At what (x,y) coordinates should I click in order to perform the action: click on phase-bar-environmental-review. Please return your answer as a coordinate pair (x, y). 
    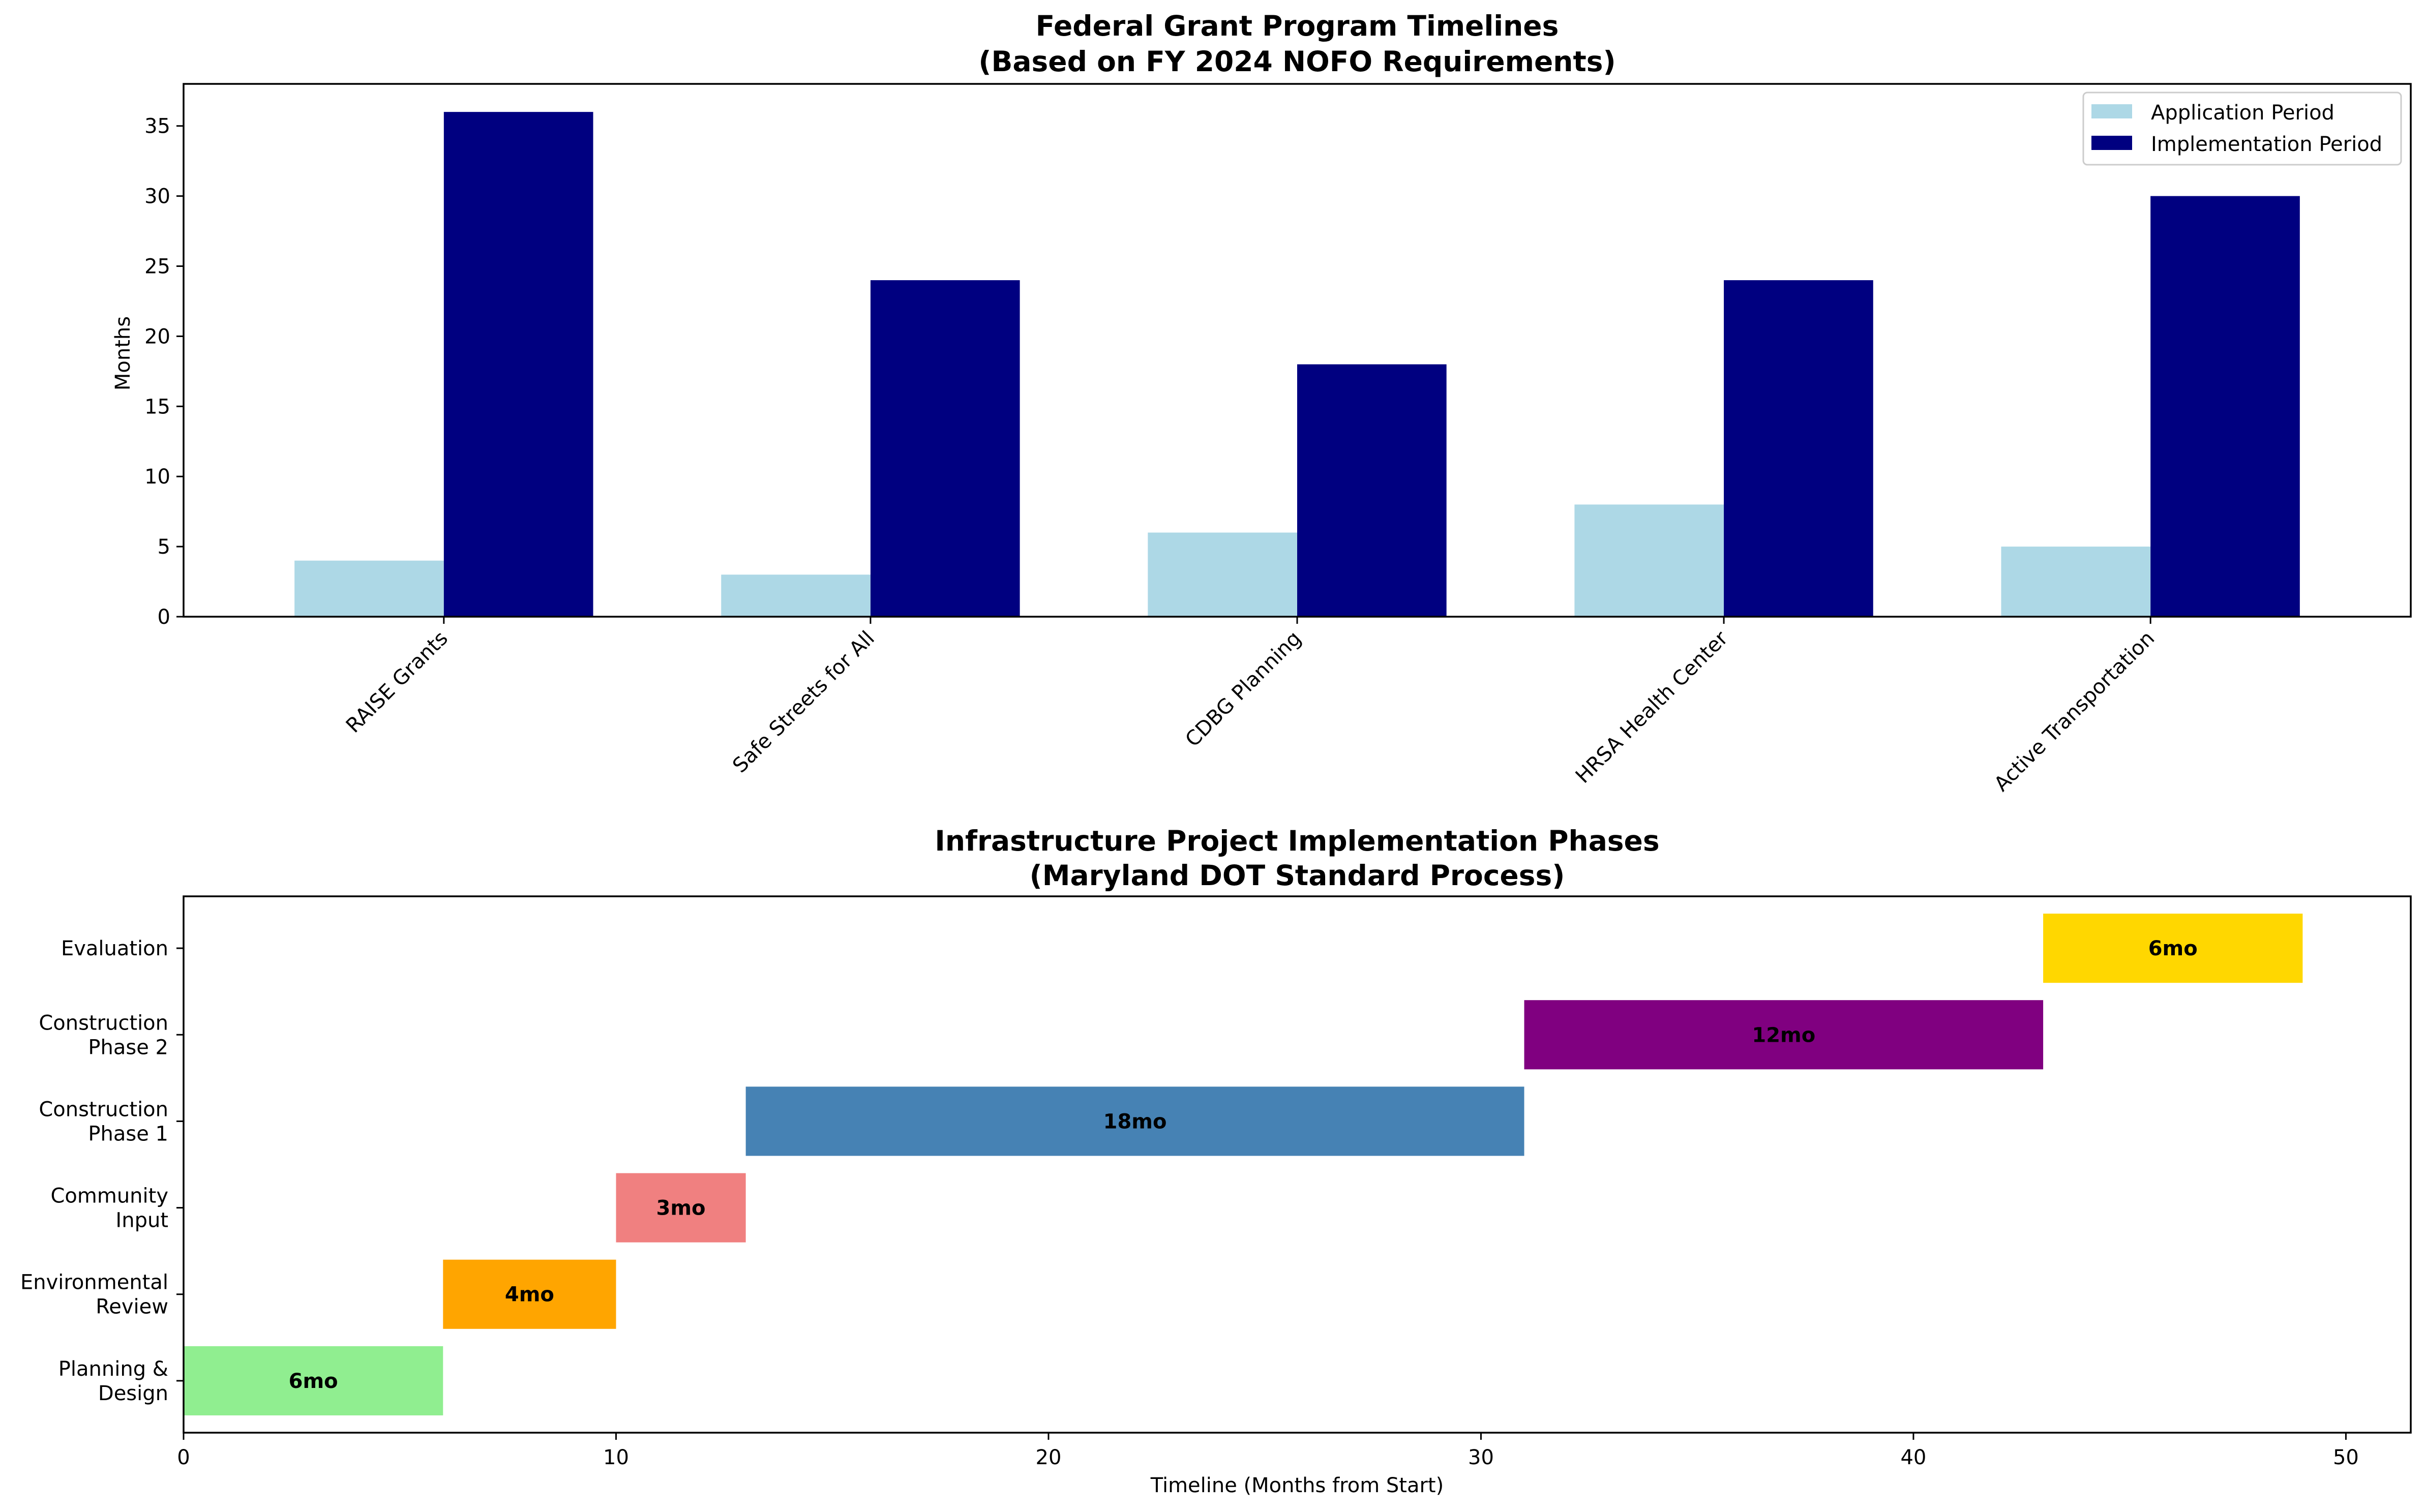
    Looking at the image, I should click on (529, 1294).